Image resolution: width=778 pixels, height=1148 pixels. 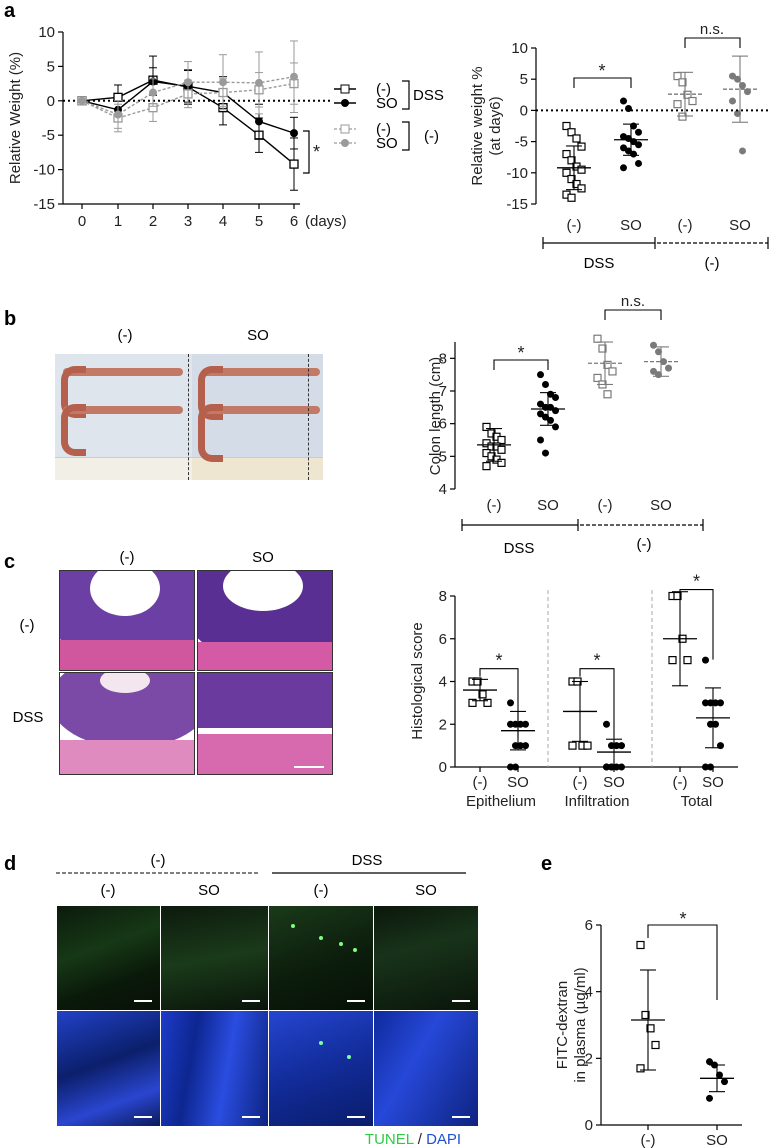 What do you see at coordinates (345, 143) in the screenshot?
I see `legend-marker-filled-circle` at bounding box center [345, 143].